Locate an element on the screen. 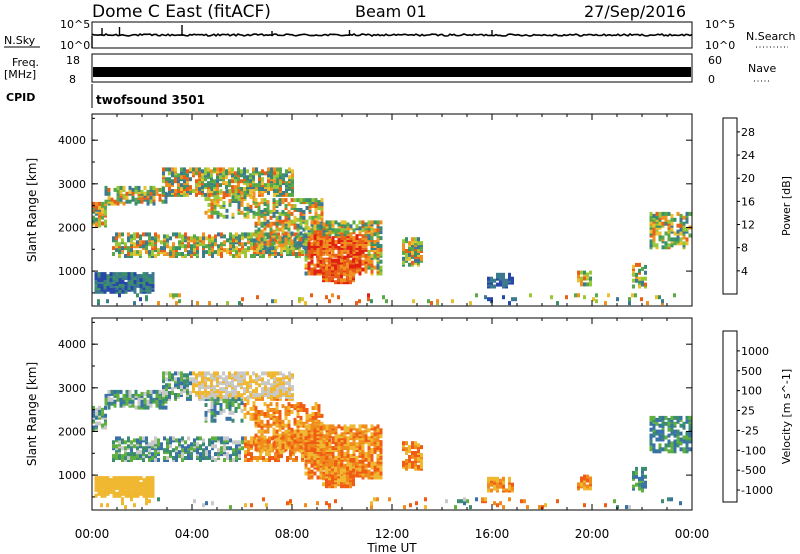 The image size is (800, 554). freq-label: Freq. is located at coordinates (25, 62).